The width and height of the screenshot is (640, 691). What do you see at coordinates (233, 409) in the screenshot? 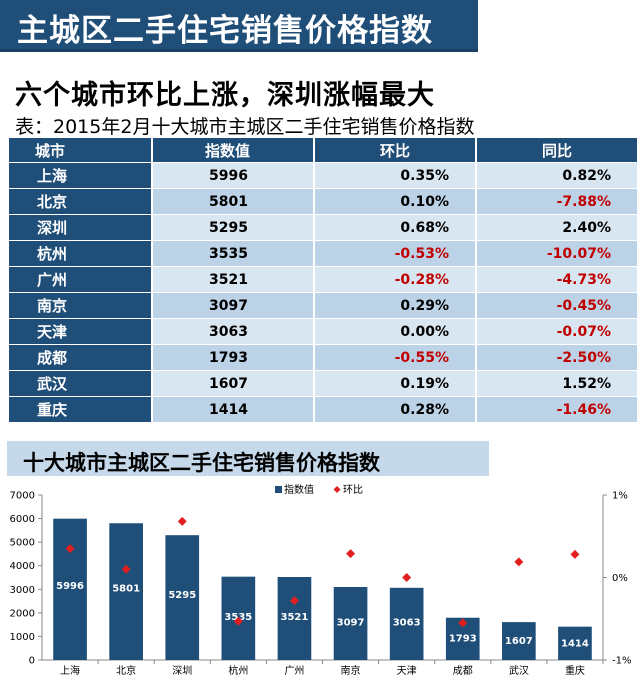
I see `cell-index: 1414` at bounding box center [233, 409].